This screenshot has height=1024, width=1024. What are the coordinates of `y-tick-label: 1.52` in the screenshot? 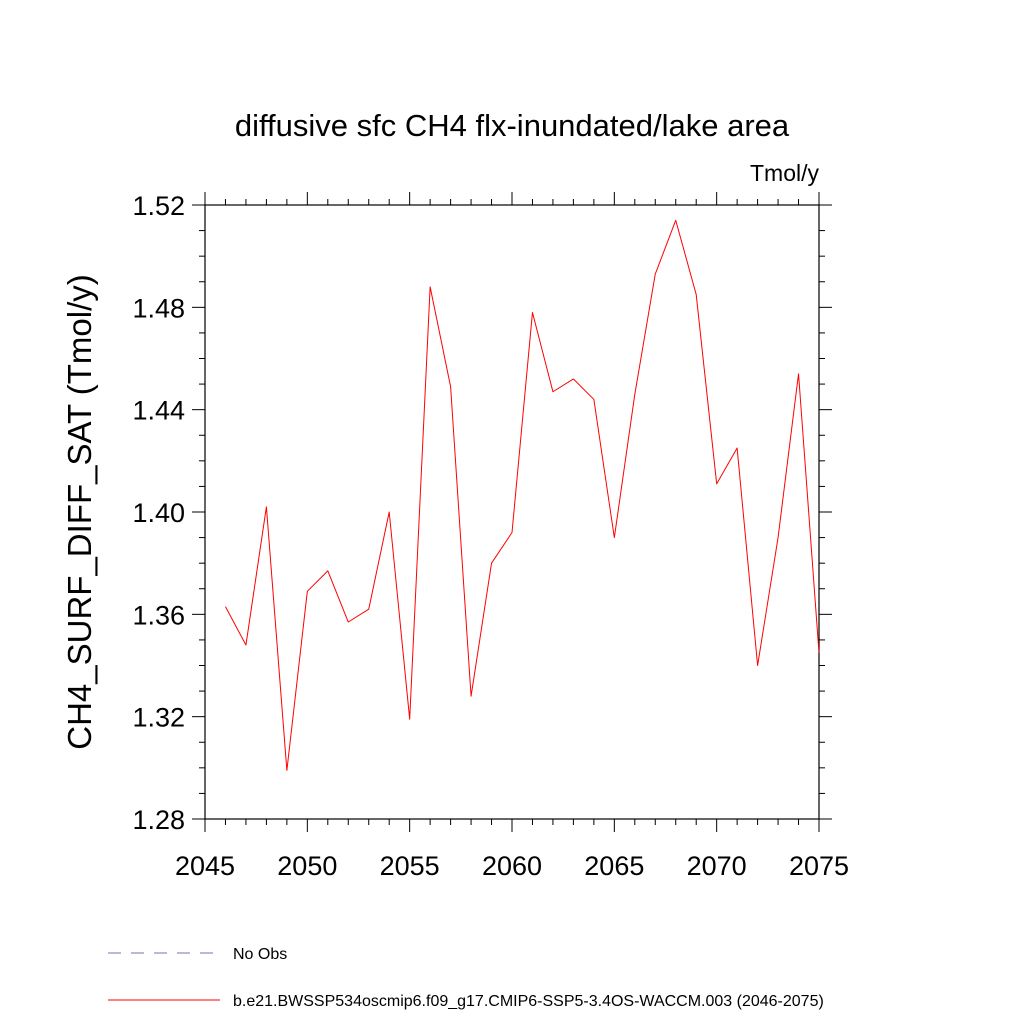 It's located at (158, 206).